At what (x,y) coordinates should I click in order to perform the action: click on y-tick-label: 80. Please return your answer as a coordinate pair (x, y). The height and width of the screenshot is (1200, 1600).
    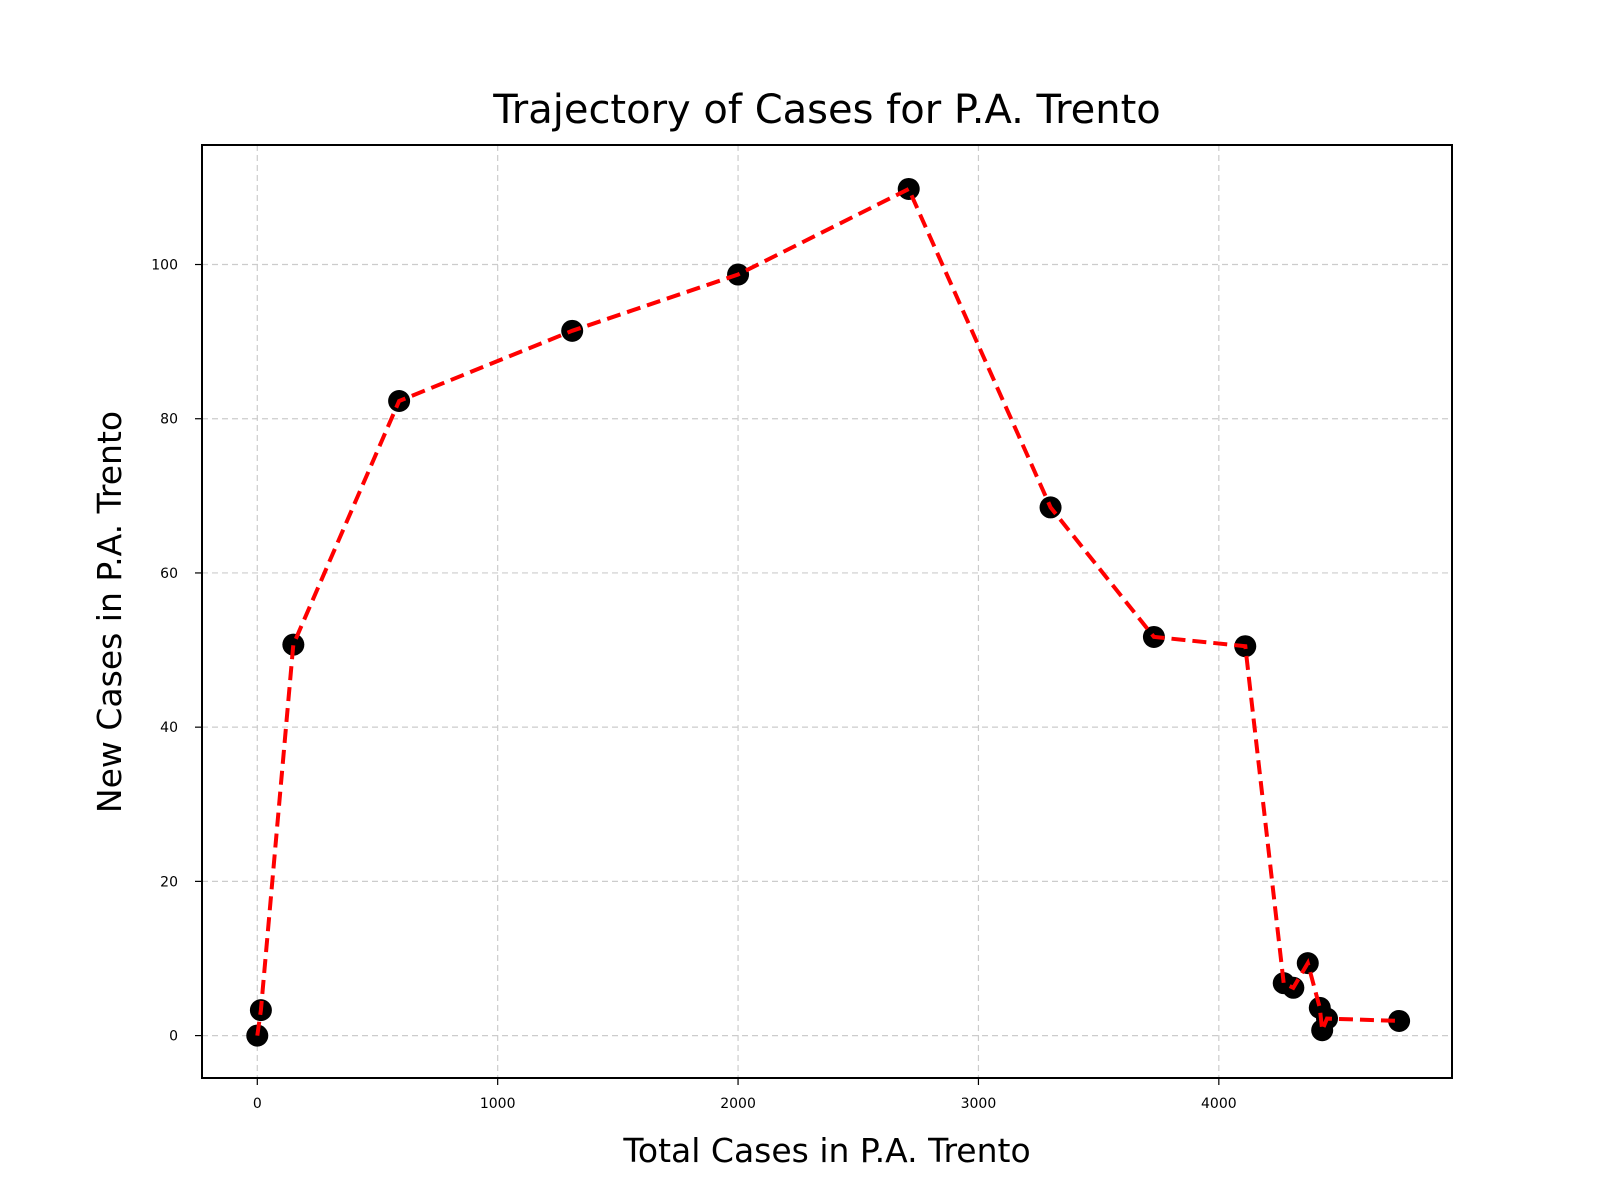
    Looking at the image, I should click on (169, 420).